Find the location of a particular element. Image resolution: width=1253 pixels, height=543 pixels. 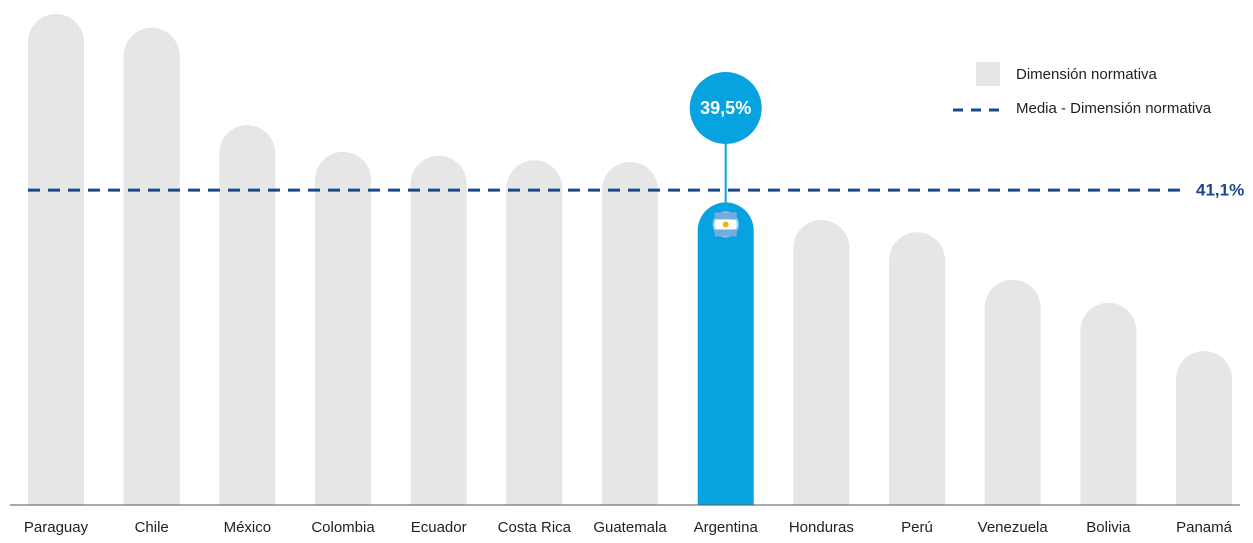

x-tick-label: Panamá is located at coordinates (1204, 527).